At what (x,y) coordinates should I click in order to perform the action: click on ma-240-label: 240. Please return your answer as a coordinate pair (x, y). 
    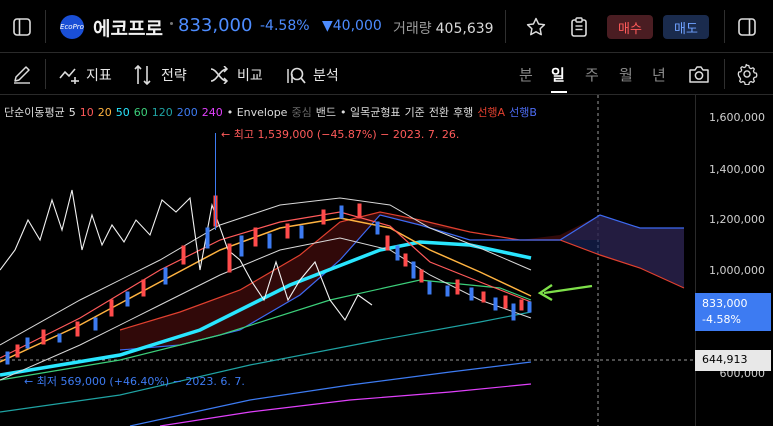
    Looking at the image, I should click on (212, 112).